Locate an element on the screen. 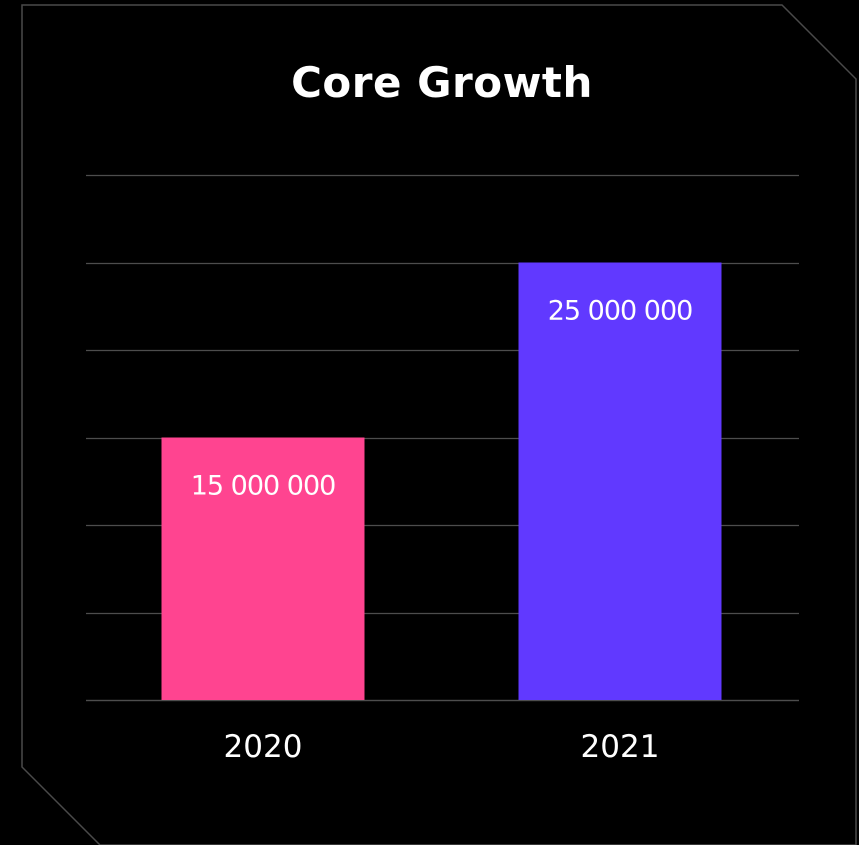  data-labels: 15 000 000 25 000 000 is located at coordinates (442, 399).